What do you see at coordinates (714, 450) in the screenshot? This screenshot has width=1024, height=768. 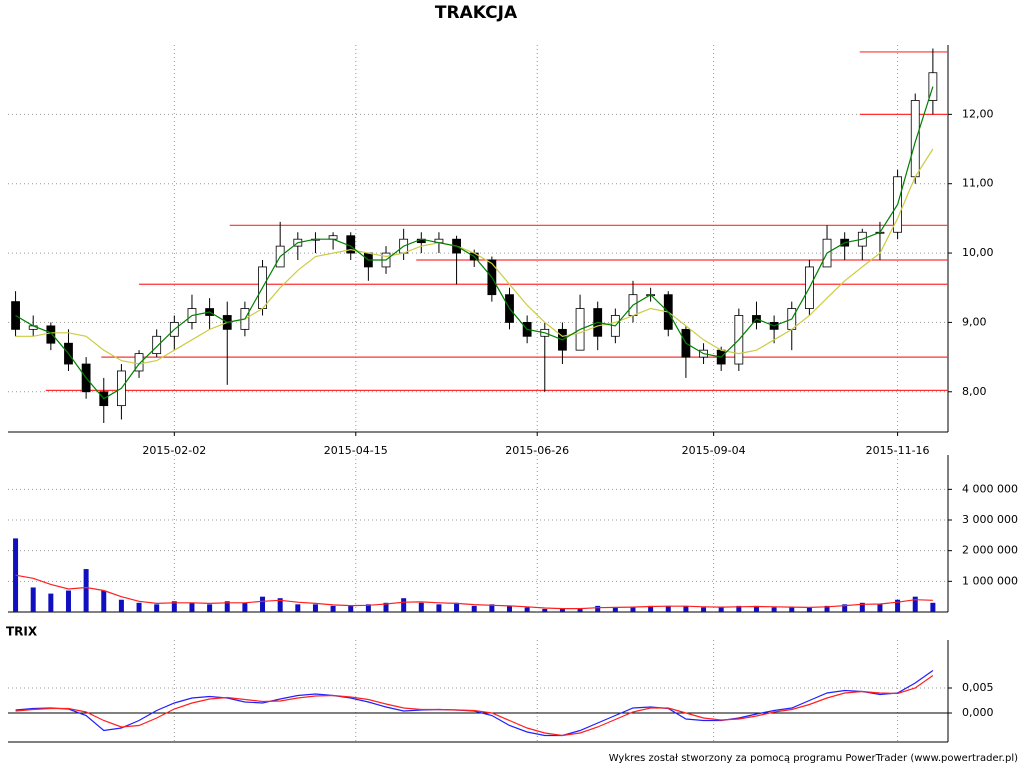 I see `x-tick-label: 2015-09-04` at bounding box center [714, 450].